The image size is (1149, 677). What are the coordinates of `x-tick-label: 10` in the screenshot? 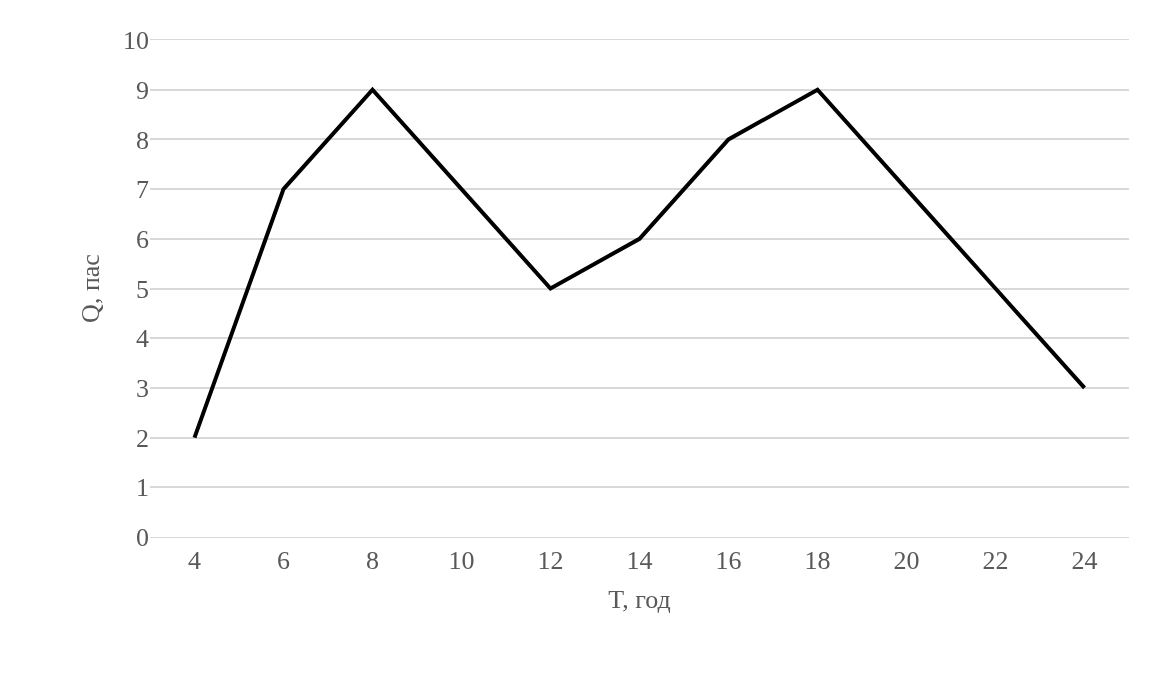 It's located at (461, 561).